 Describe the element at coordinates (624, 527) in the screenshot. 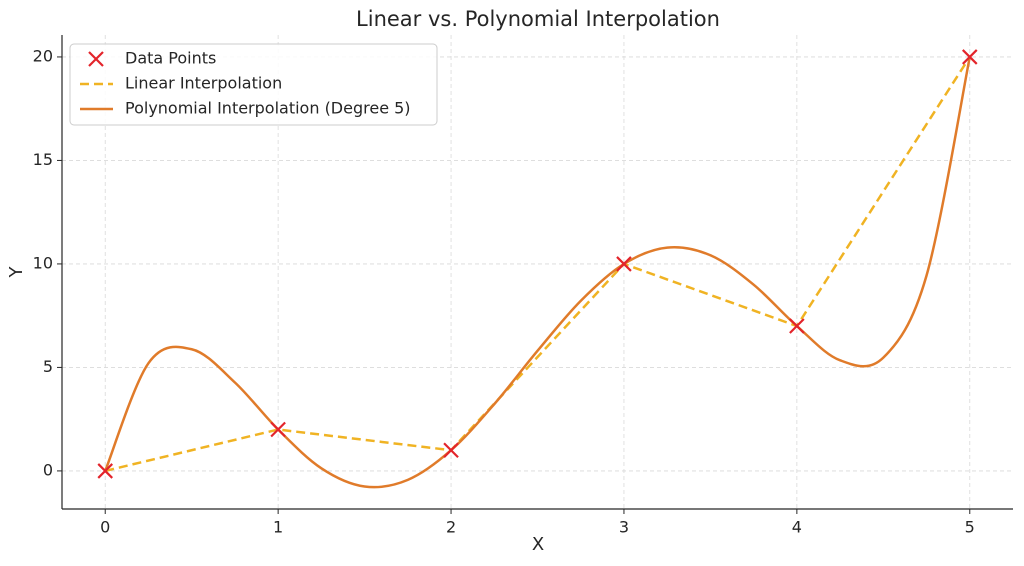

I see `x-tick-label: 3` at that location.